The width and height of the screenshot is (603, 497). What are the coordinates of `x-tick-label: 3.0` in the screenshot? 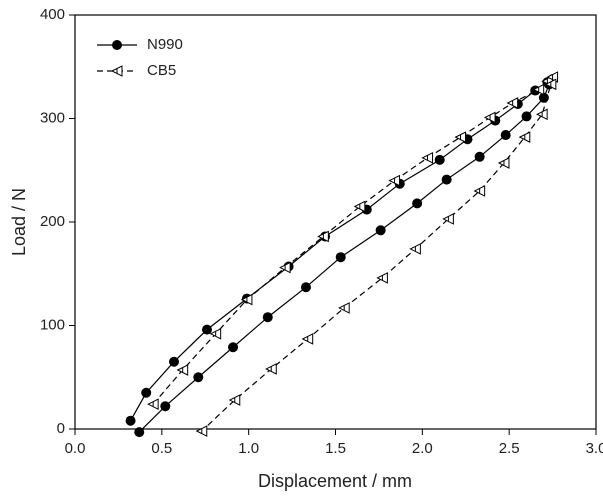 It's located at (594, 448).